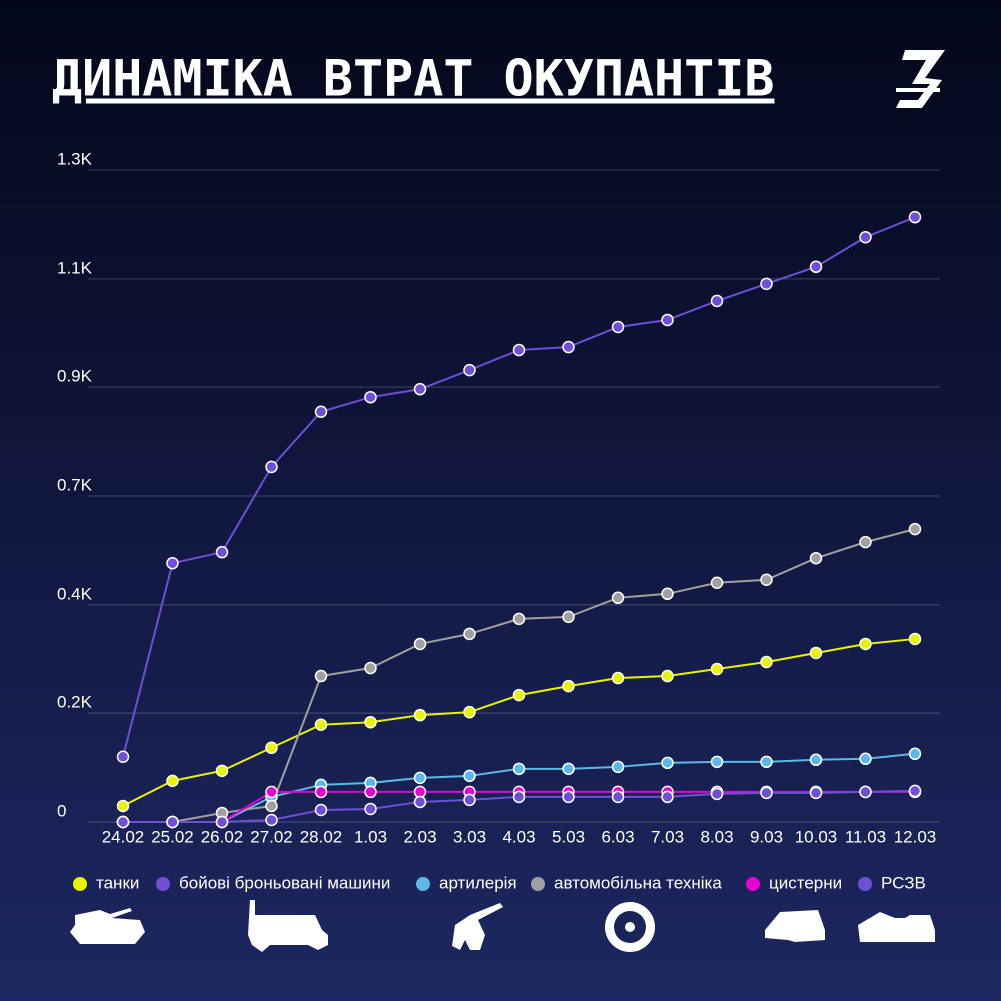 This screenshot has height=1001, width=1001. What do you see at coordinates (816, 836) in the screenshot?
I see `x-tick-label: 10.03` at bounding box center [816, 836].